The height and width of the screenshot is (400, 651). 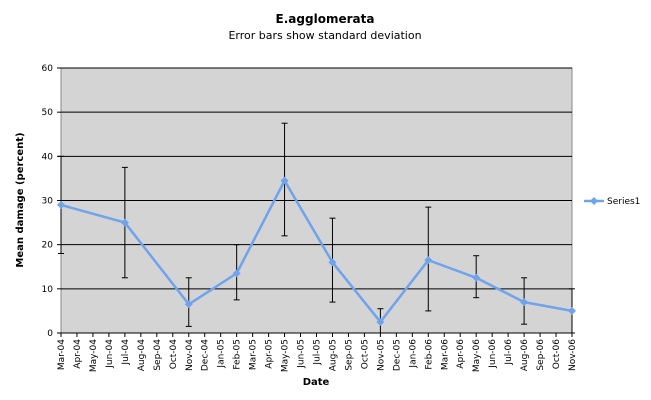 I want to click on x-tick-label: Jan-06, so click(x=413, y=354).